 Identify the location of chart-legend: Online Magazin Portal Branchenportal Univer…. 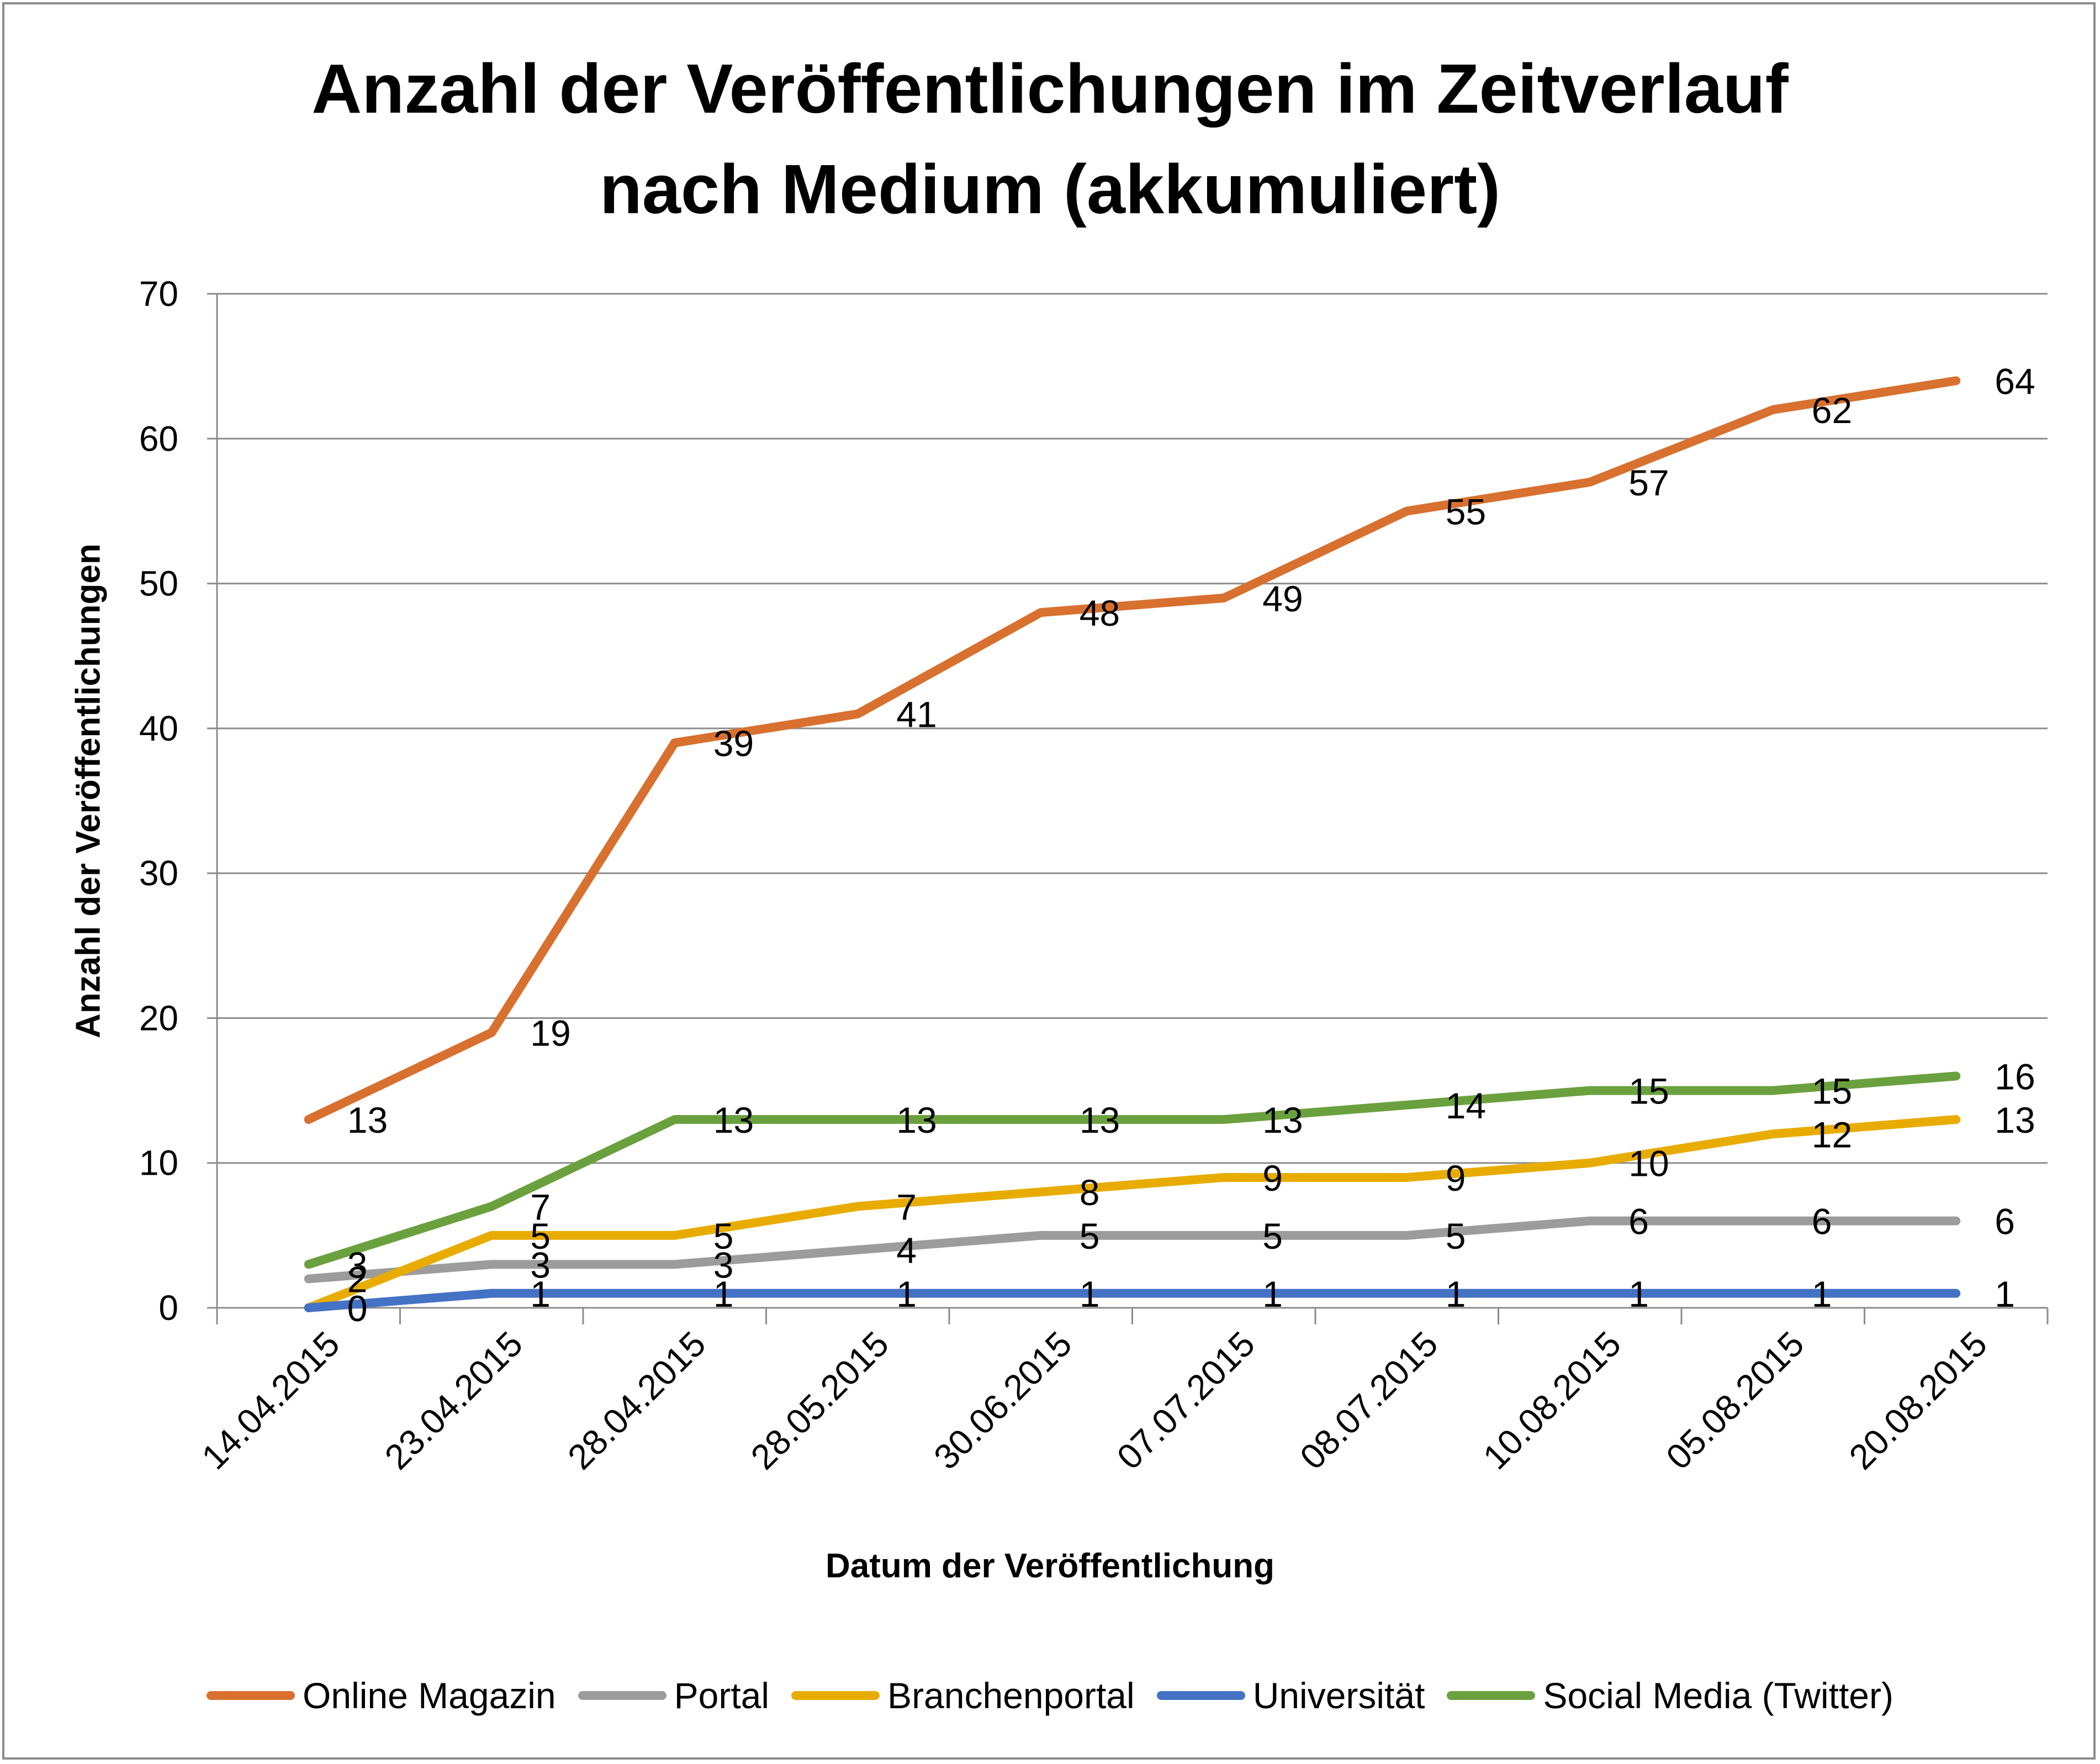
(1050, 1695).